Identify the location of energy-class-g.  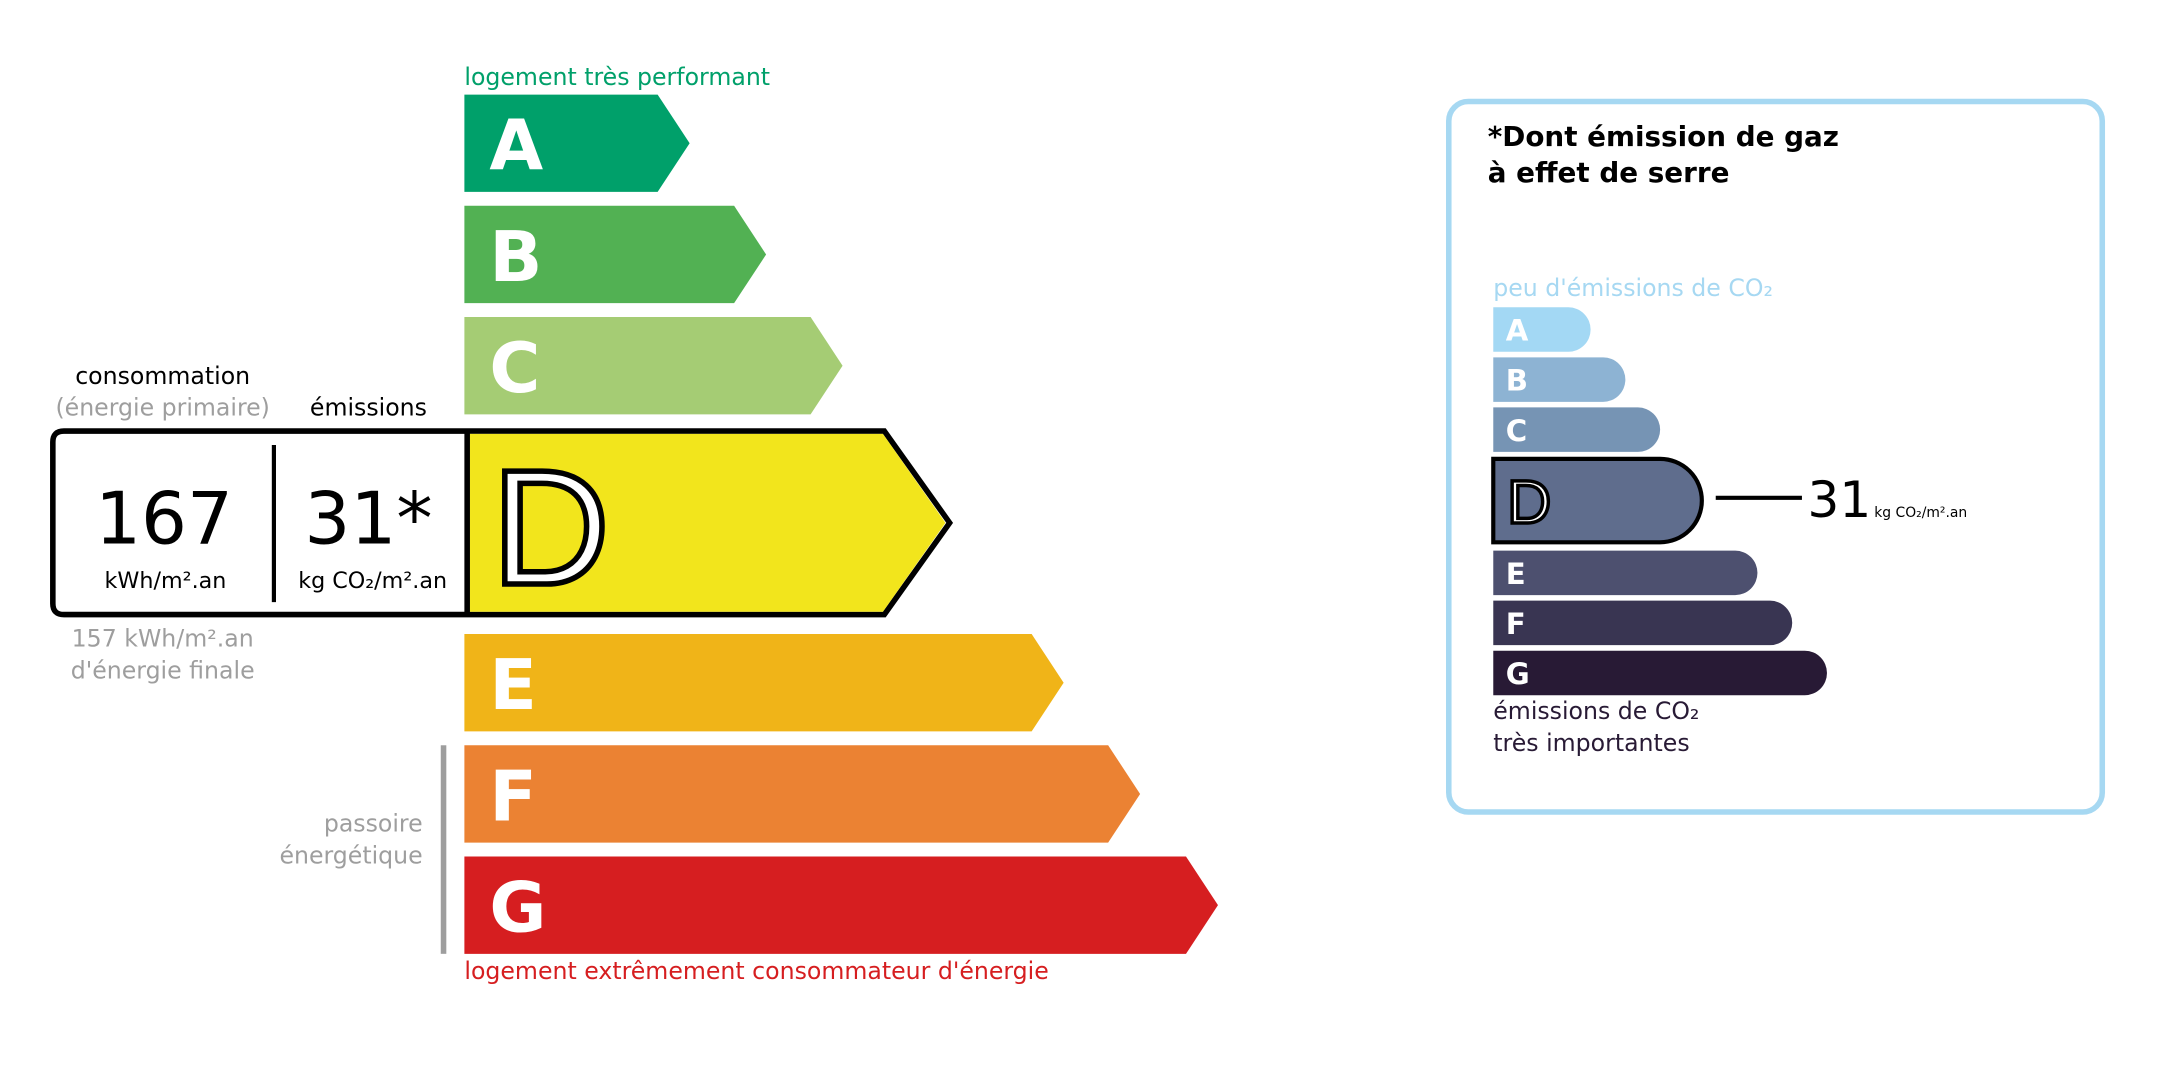
(841, 905).